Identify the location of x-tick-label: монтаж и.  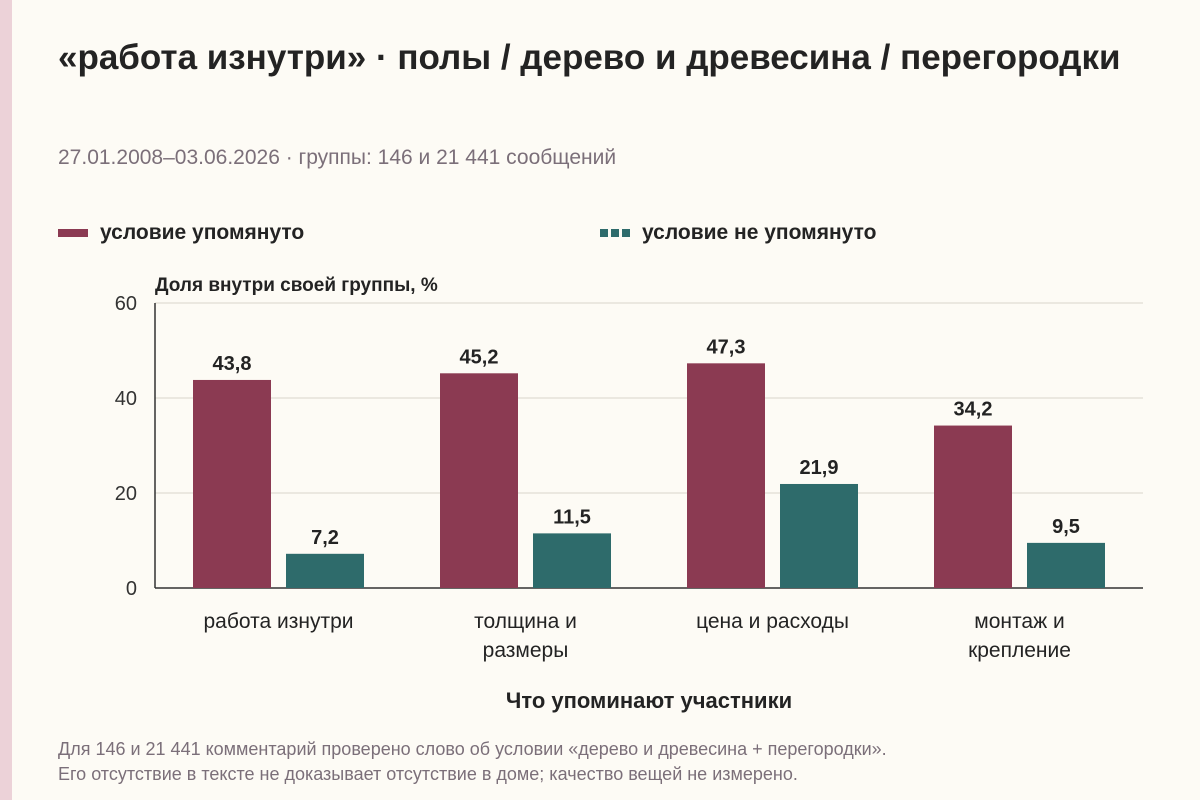
(1019, 621).